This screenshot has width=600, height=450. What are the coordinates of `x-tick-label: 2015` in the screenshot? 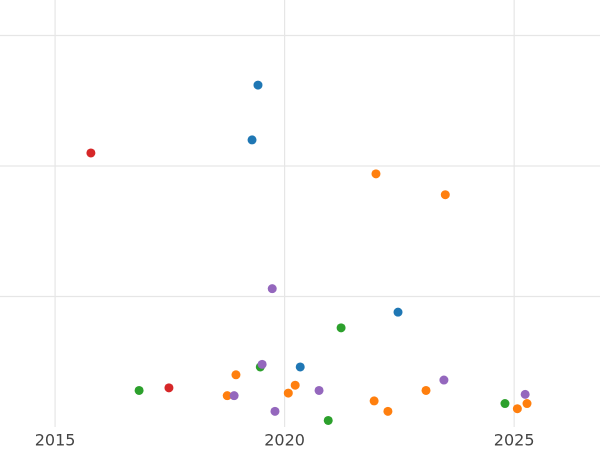 It's located at (55, 440).